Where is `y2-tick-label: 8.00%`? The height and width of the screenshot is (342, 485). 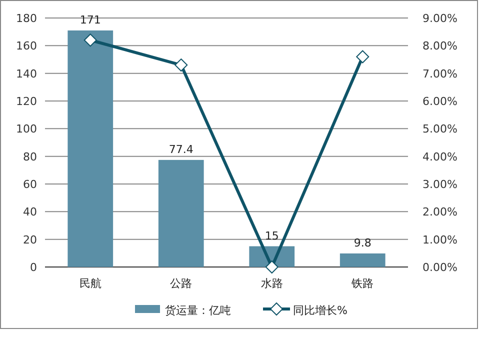 y2-tick-label: 8.00% is located at coordinates (440, 46).